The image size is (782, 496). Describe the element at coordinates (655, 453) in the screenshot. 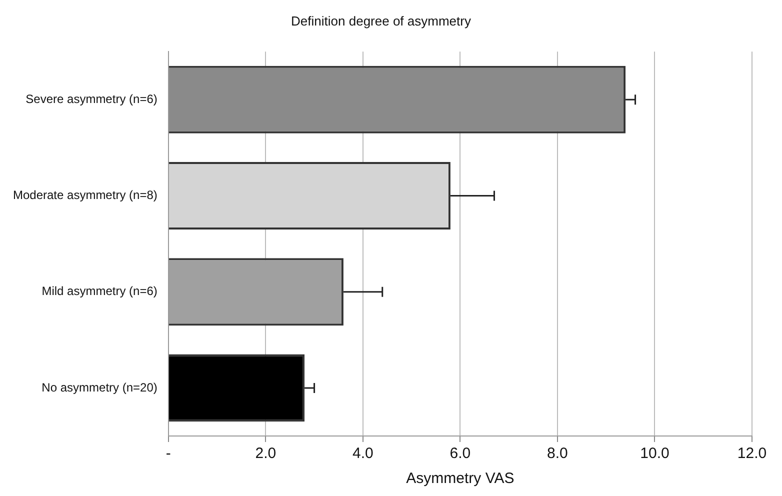

I see `x-tick-label: 10.0` at that location.